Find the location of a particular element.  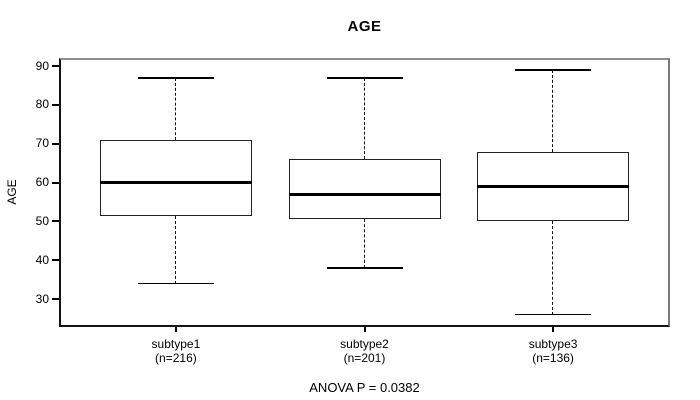

group-name: subtype2 is located at coordinates (364, 344).